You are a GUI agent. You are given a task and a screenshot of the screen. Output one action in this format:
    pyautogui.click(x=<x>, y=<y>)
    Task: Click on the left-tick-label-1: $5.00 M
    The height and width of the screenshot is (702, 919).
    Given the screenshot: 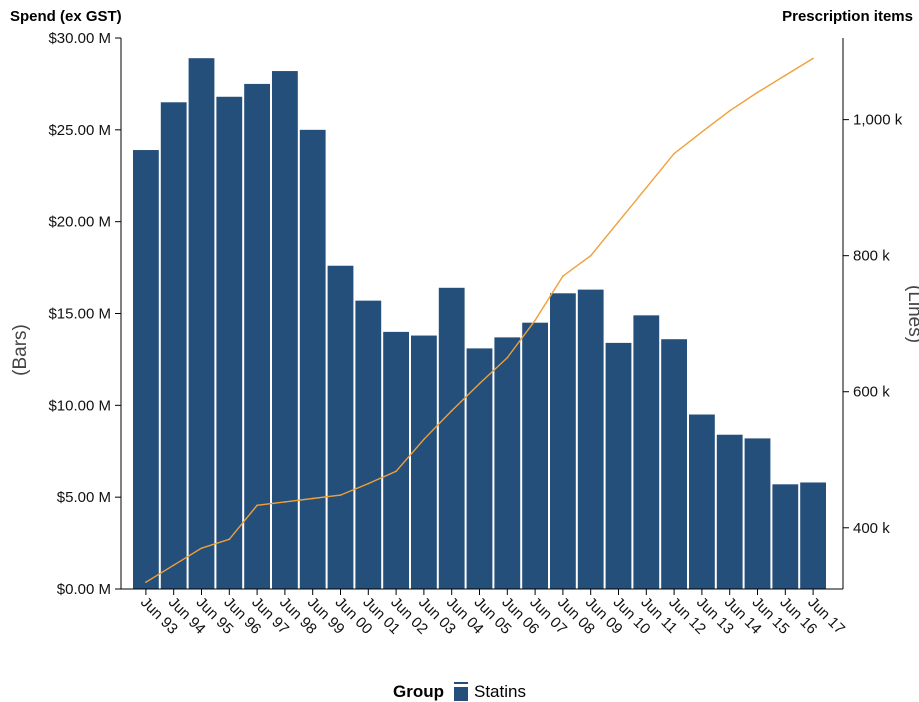 What is the action you would take?
    pyautogui.click(x=84, y=497)
    